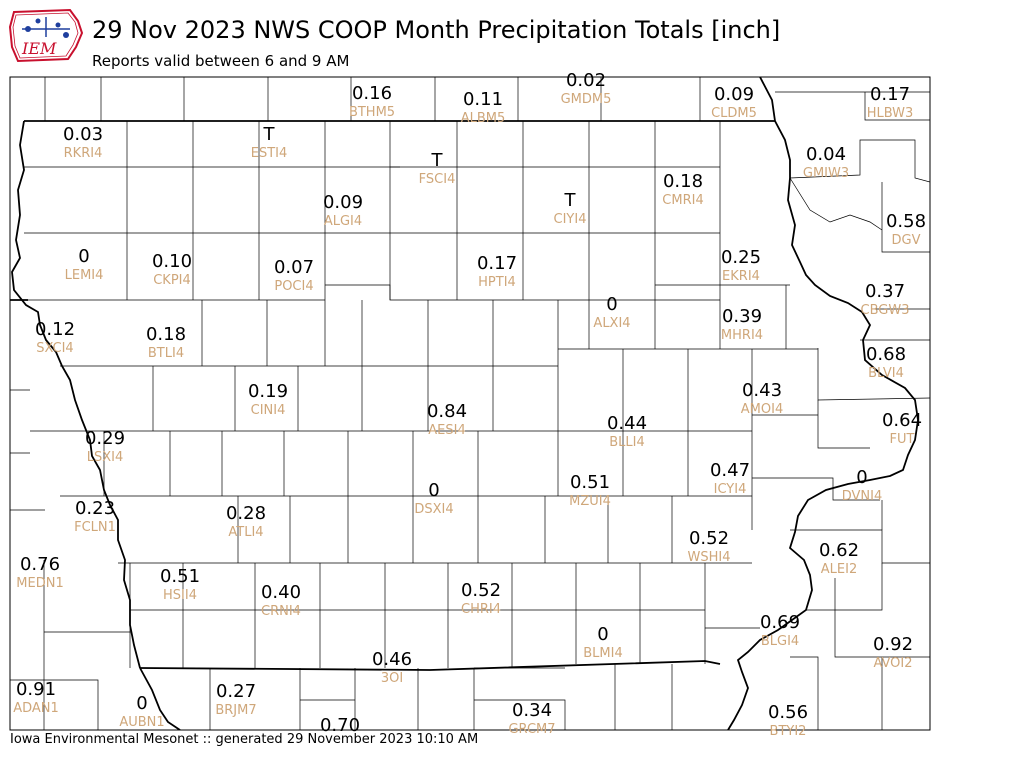 The image size is (1024, 768). I want to click on station-id: ESTI4, so click(269, 153).